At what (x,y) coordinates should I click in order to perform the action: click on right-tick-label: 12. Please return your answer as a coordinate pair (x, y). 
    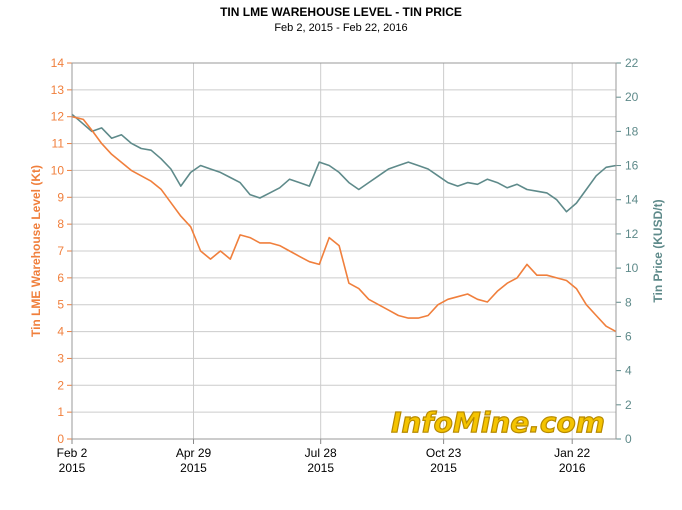
    Looking at the image, I should click on (632, 234).